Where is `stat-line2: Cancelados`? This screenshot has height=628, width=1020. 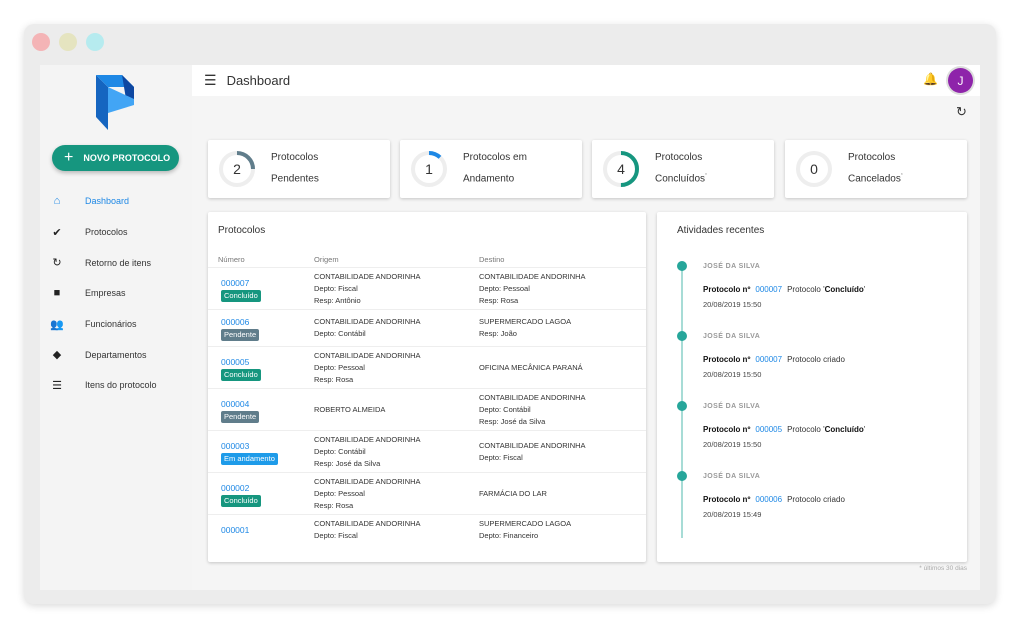 stat-line2: Cancelados is located at coordinates (874, 179).